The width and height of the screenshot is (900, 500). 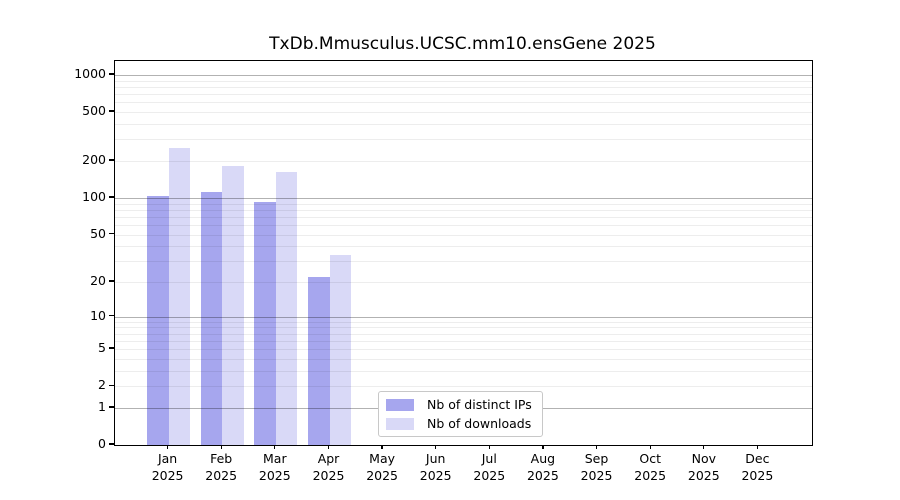 I want to click on x-tick-nov, so click(x=704, y=447).